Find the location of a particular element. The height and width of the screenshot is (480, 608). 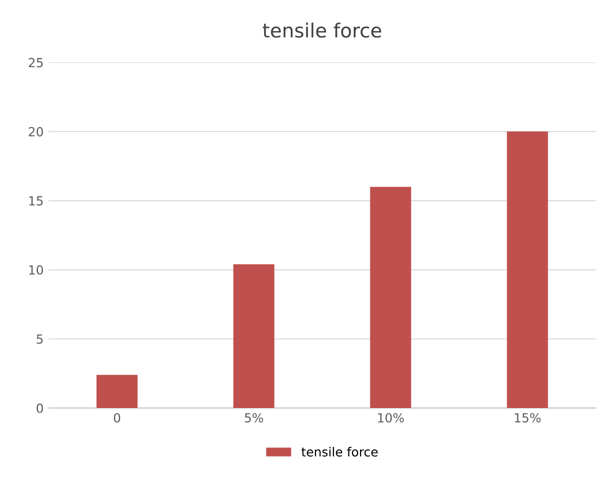

y-tick-label: 5 is located at coordinates (39, 339).